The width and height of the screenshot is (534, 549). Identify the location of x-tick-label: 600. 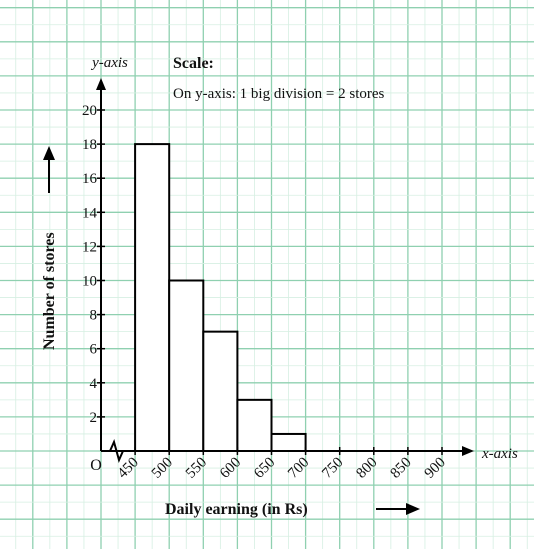
(230, 468).